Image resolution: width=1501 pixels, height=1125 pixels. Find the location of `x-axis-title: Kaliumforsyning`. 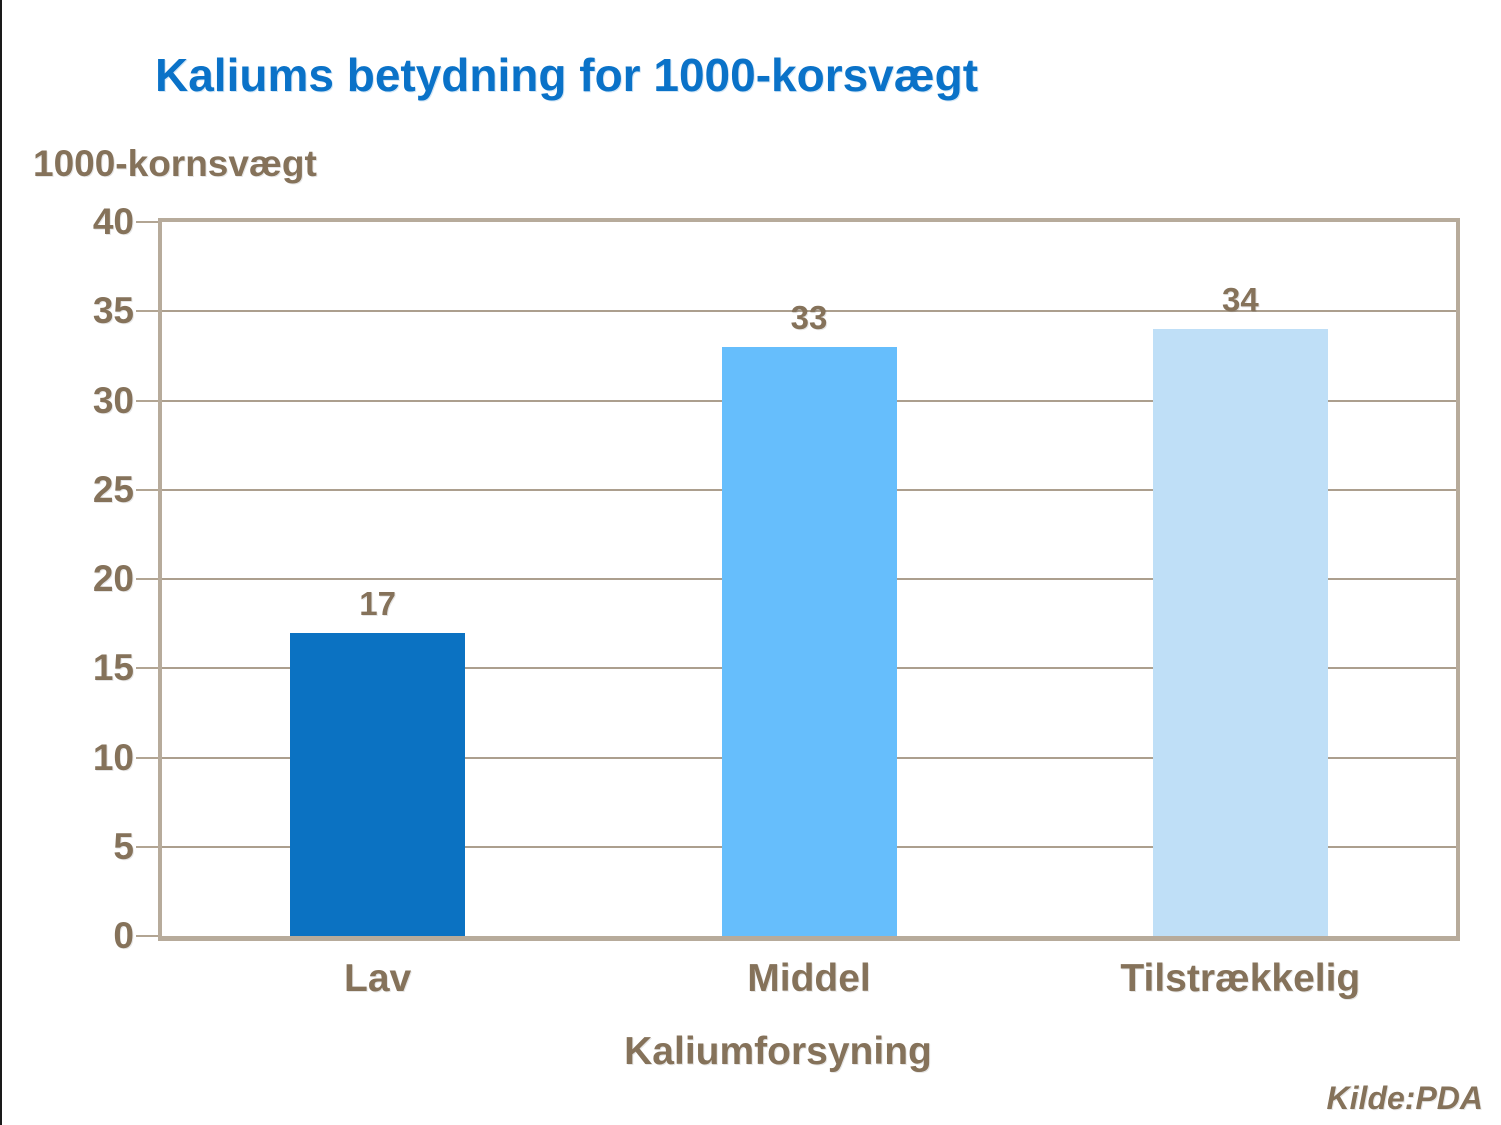

x-axis-title: Kaliumforsyning is located at coordinates (778, 1051).